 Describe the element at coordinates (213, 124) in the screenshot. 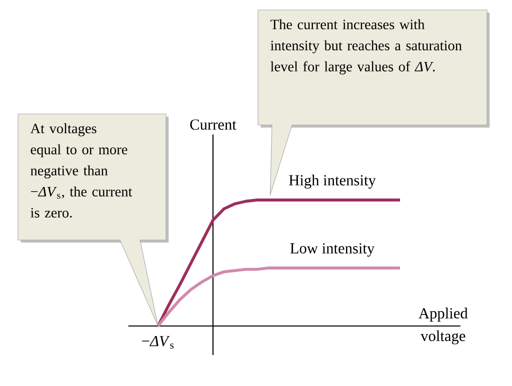

I see `y-axis-title: Current` at that location.